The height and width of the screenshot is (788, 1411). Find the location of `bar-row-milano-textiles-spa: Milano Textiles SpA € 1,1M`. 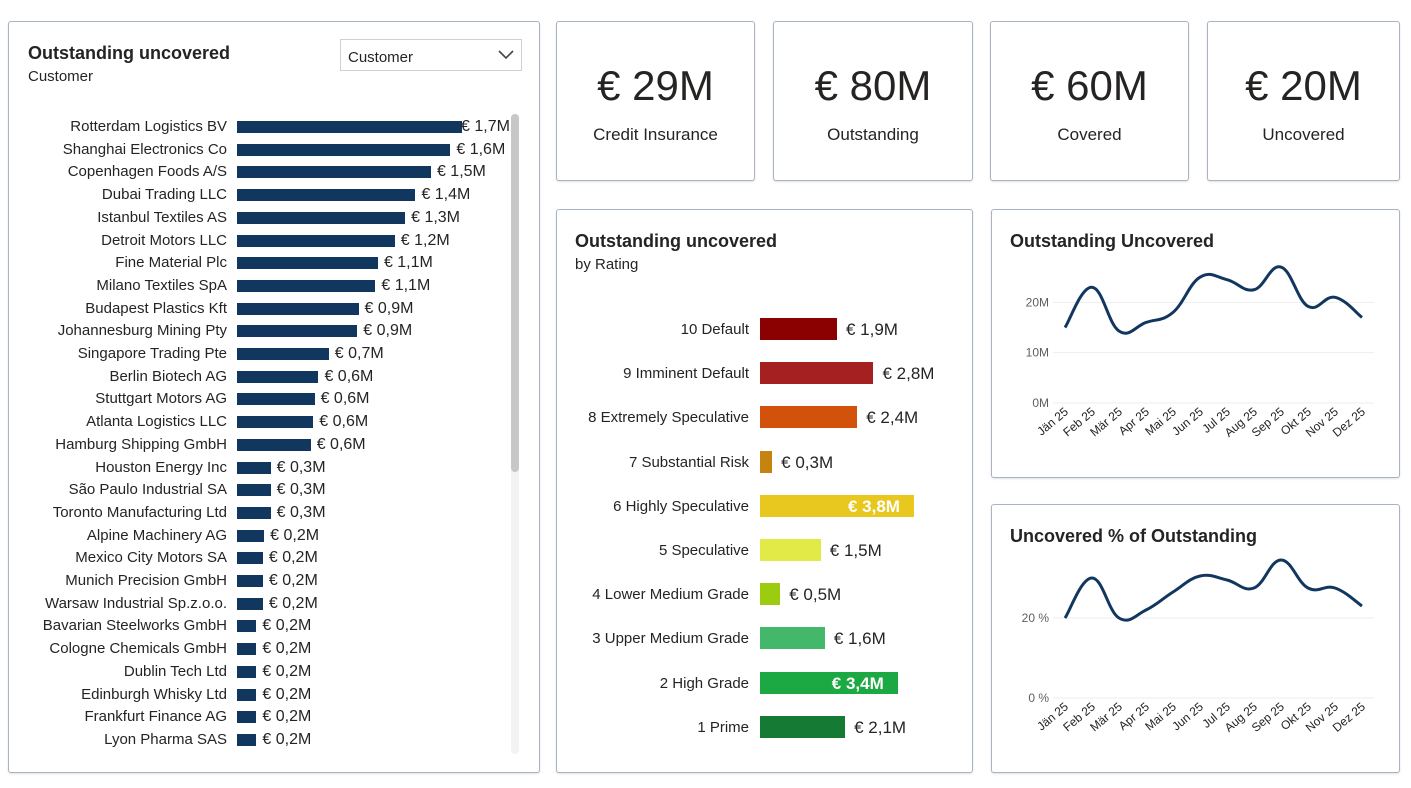

bar-row-milano-textiles-spa: Milano Textiles SpA € 1,1M is located at coordinates (259, 286).